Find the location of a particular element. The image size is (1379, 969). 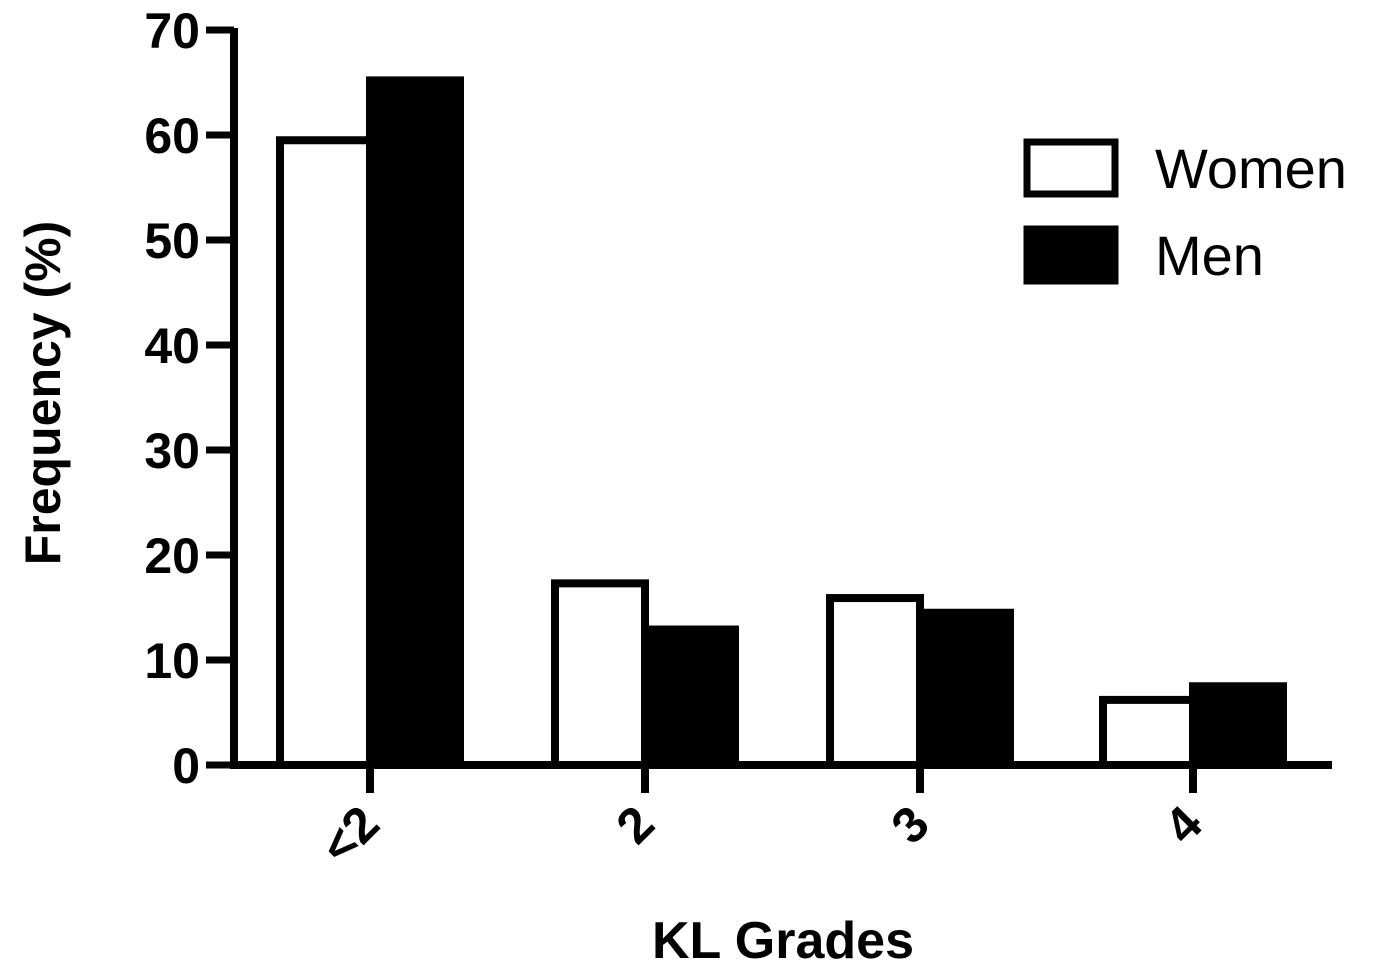

y-tick-label: 0 is located at coordinates (186, 766).